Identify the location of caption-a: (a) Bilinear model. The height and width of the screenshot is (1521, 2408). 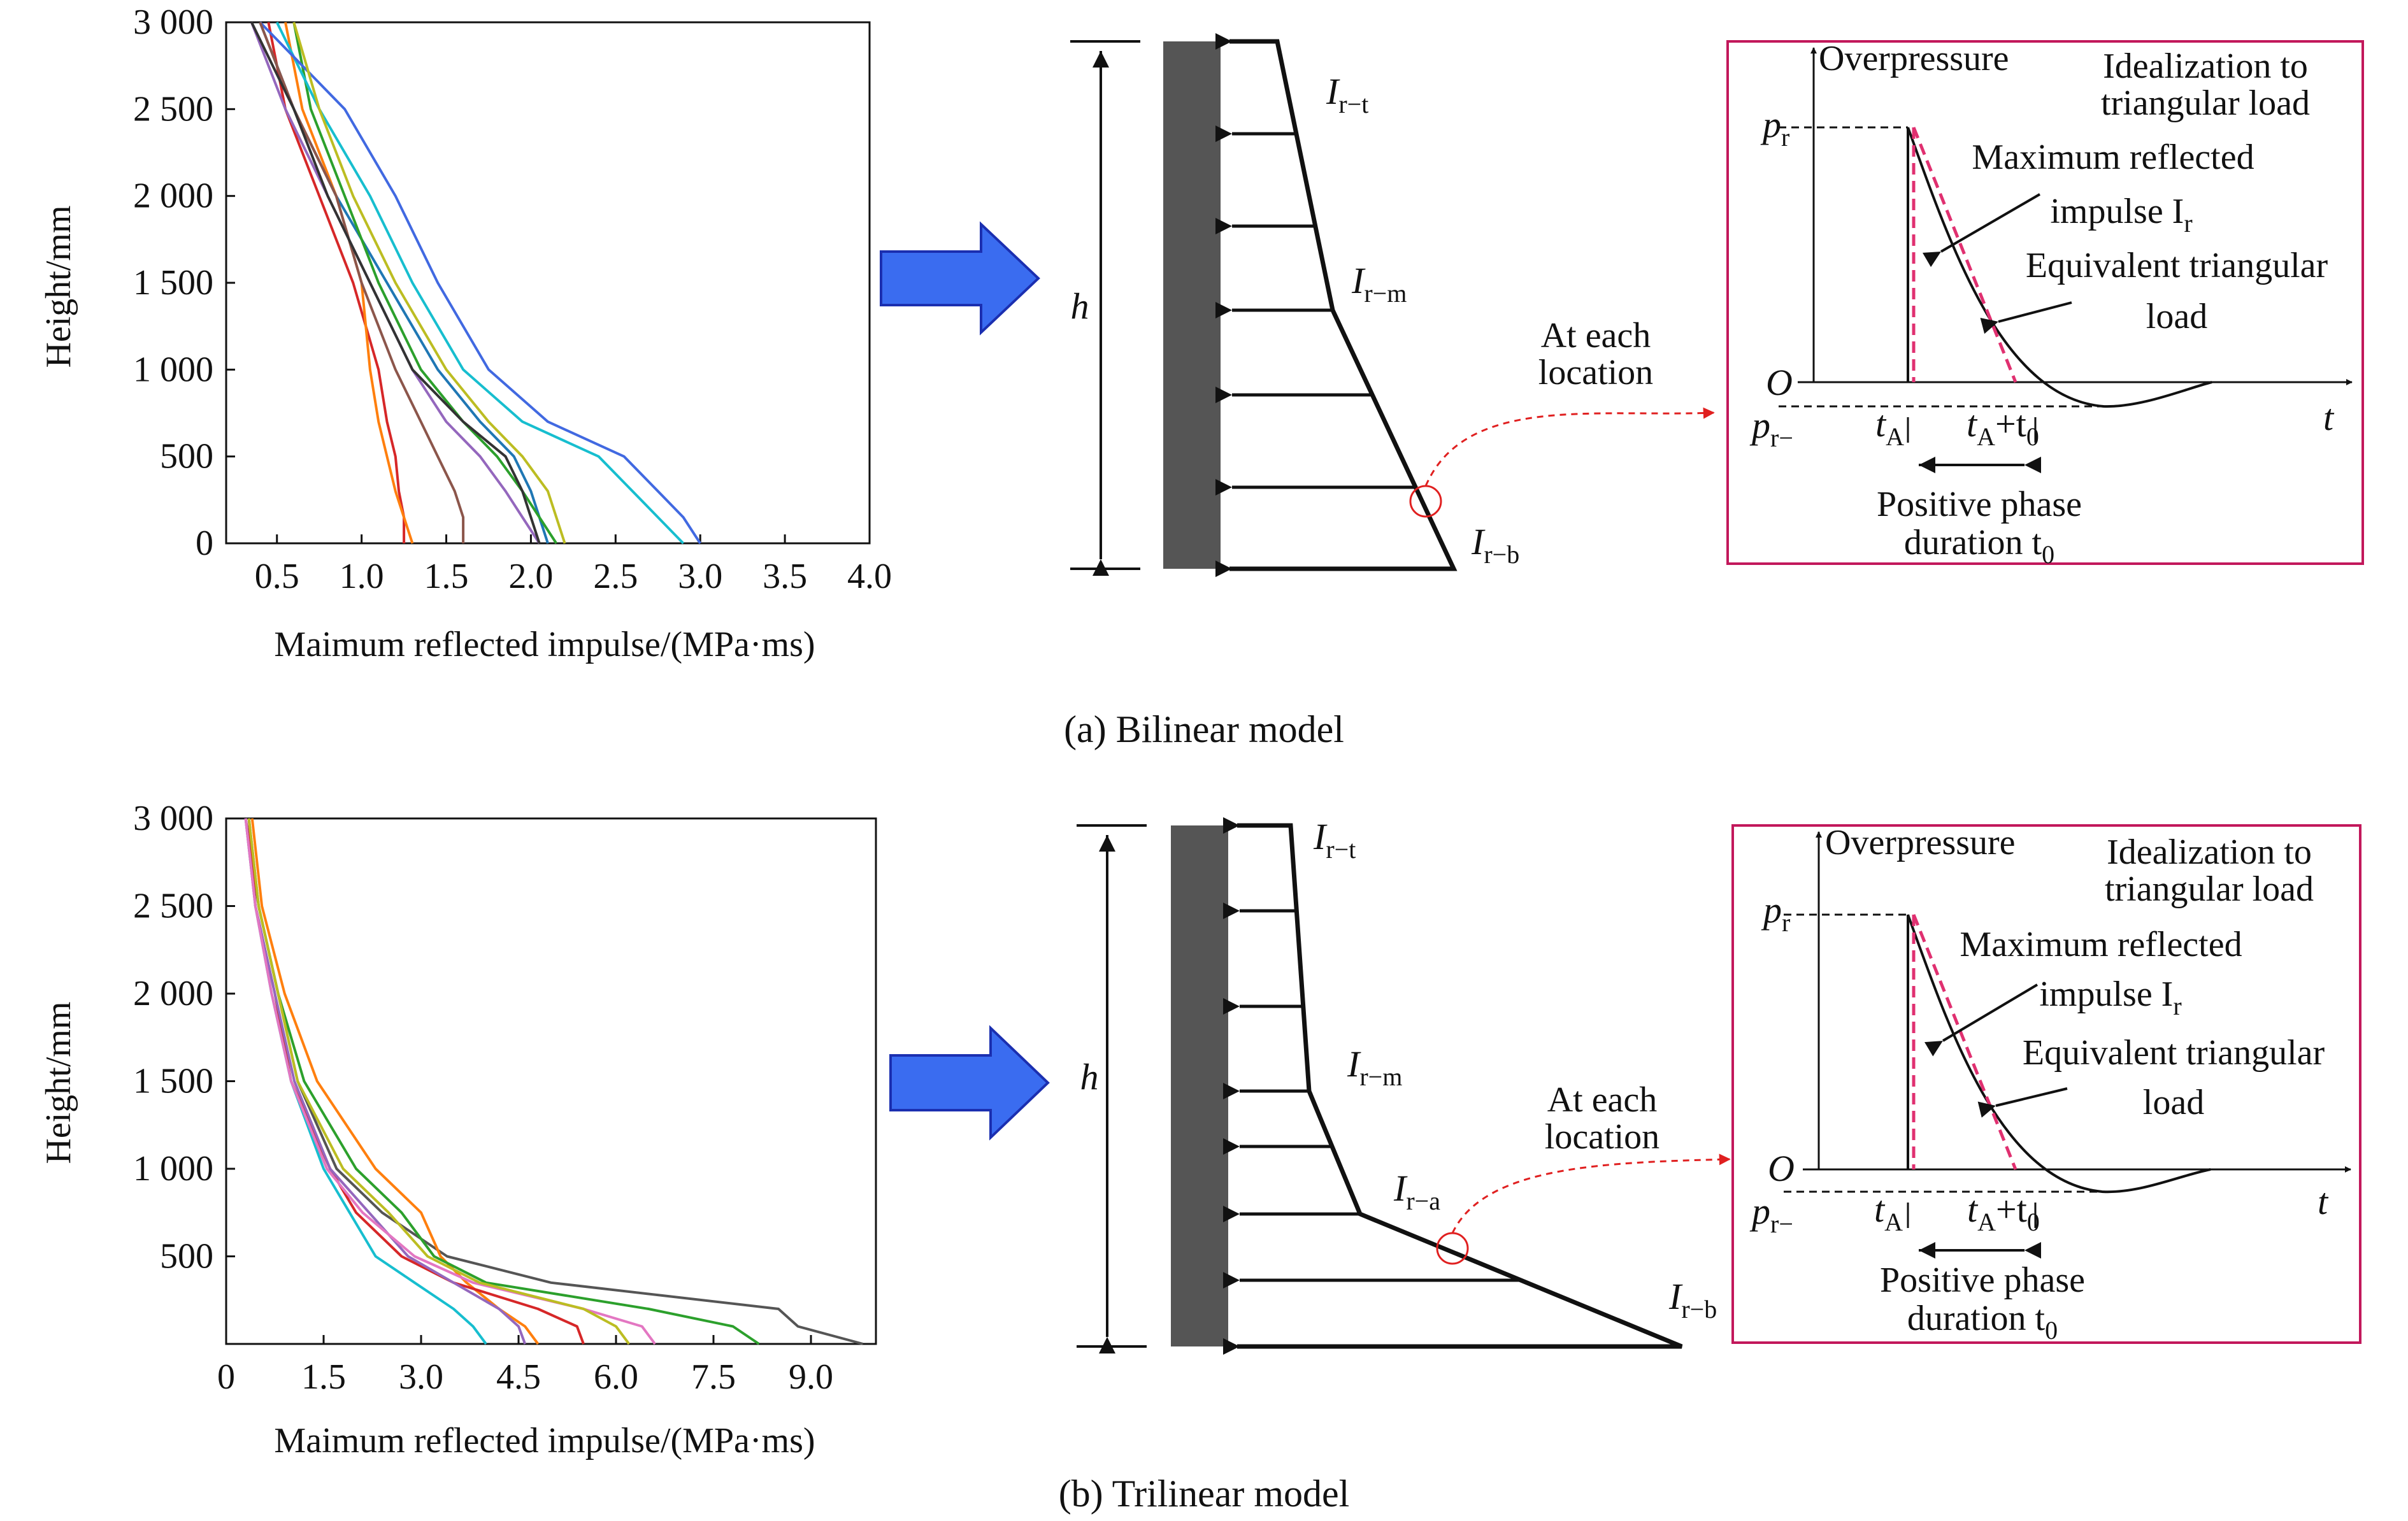
(1204, 729).